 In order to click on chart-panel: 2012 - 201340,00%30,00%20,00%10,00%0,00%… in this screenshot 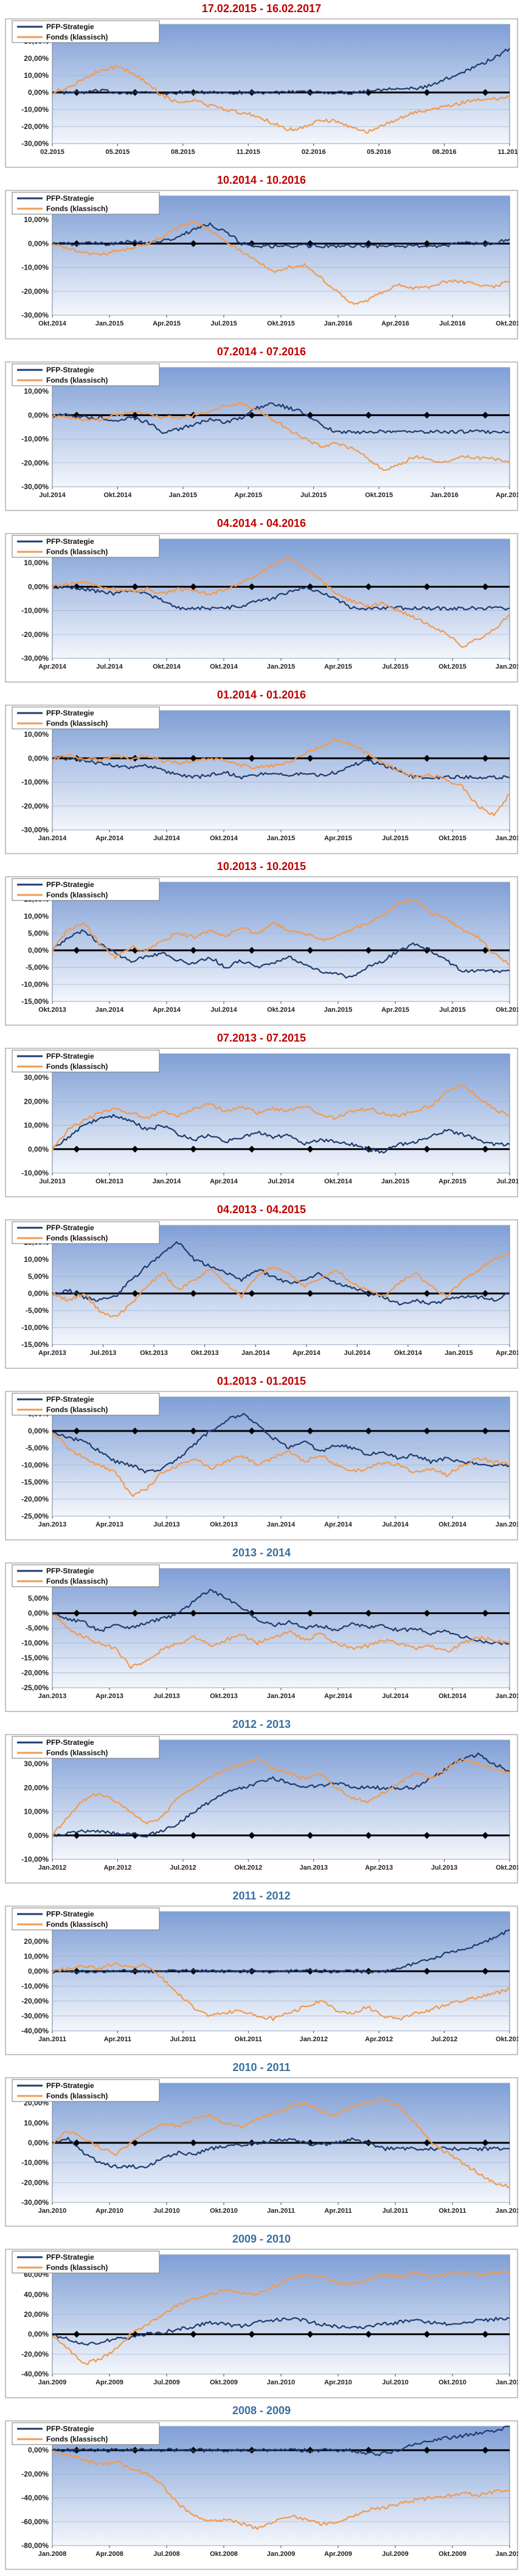, I will do `click(261, 1804)`.